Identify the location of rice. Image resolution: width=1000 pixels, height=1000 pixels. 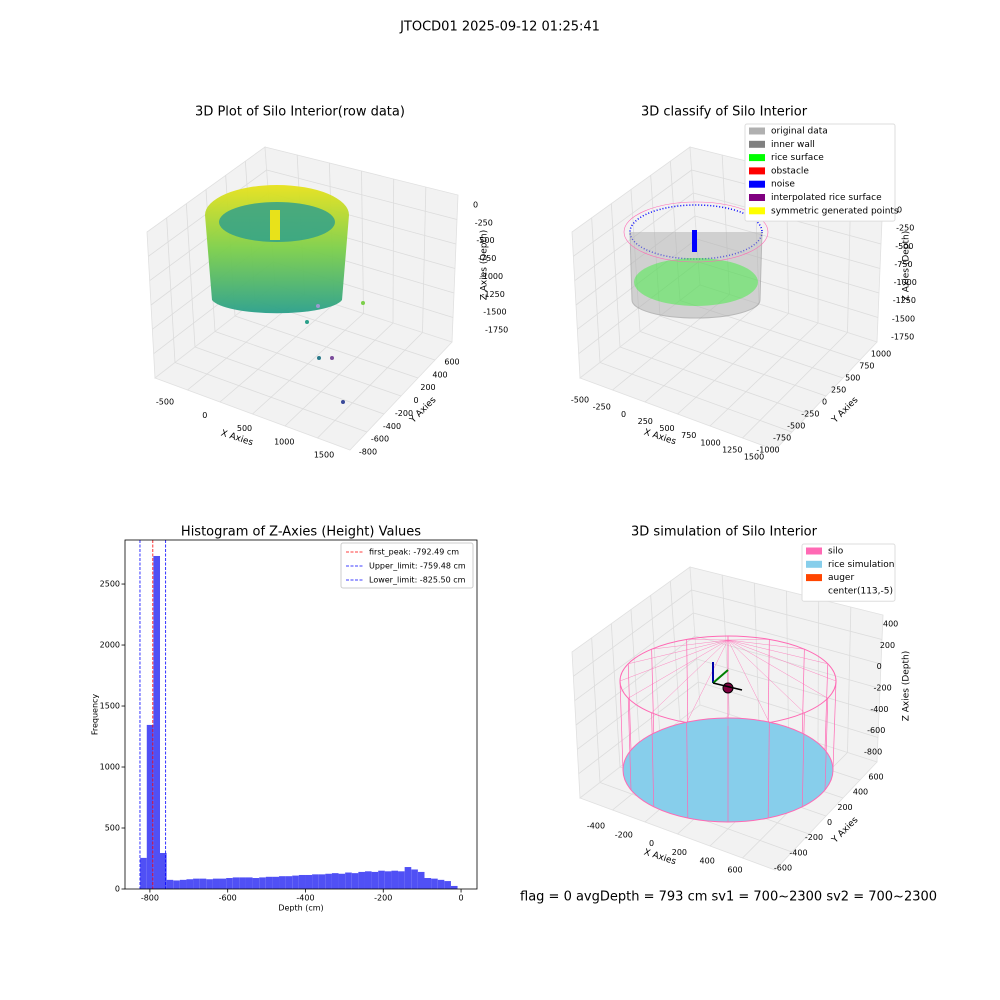
(696, 282).